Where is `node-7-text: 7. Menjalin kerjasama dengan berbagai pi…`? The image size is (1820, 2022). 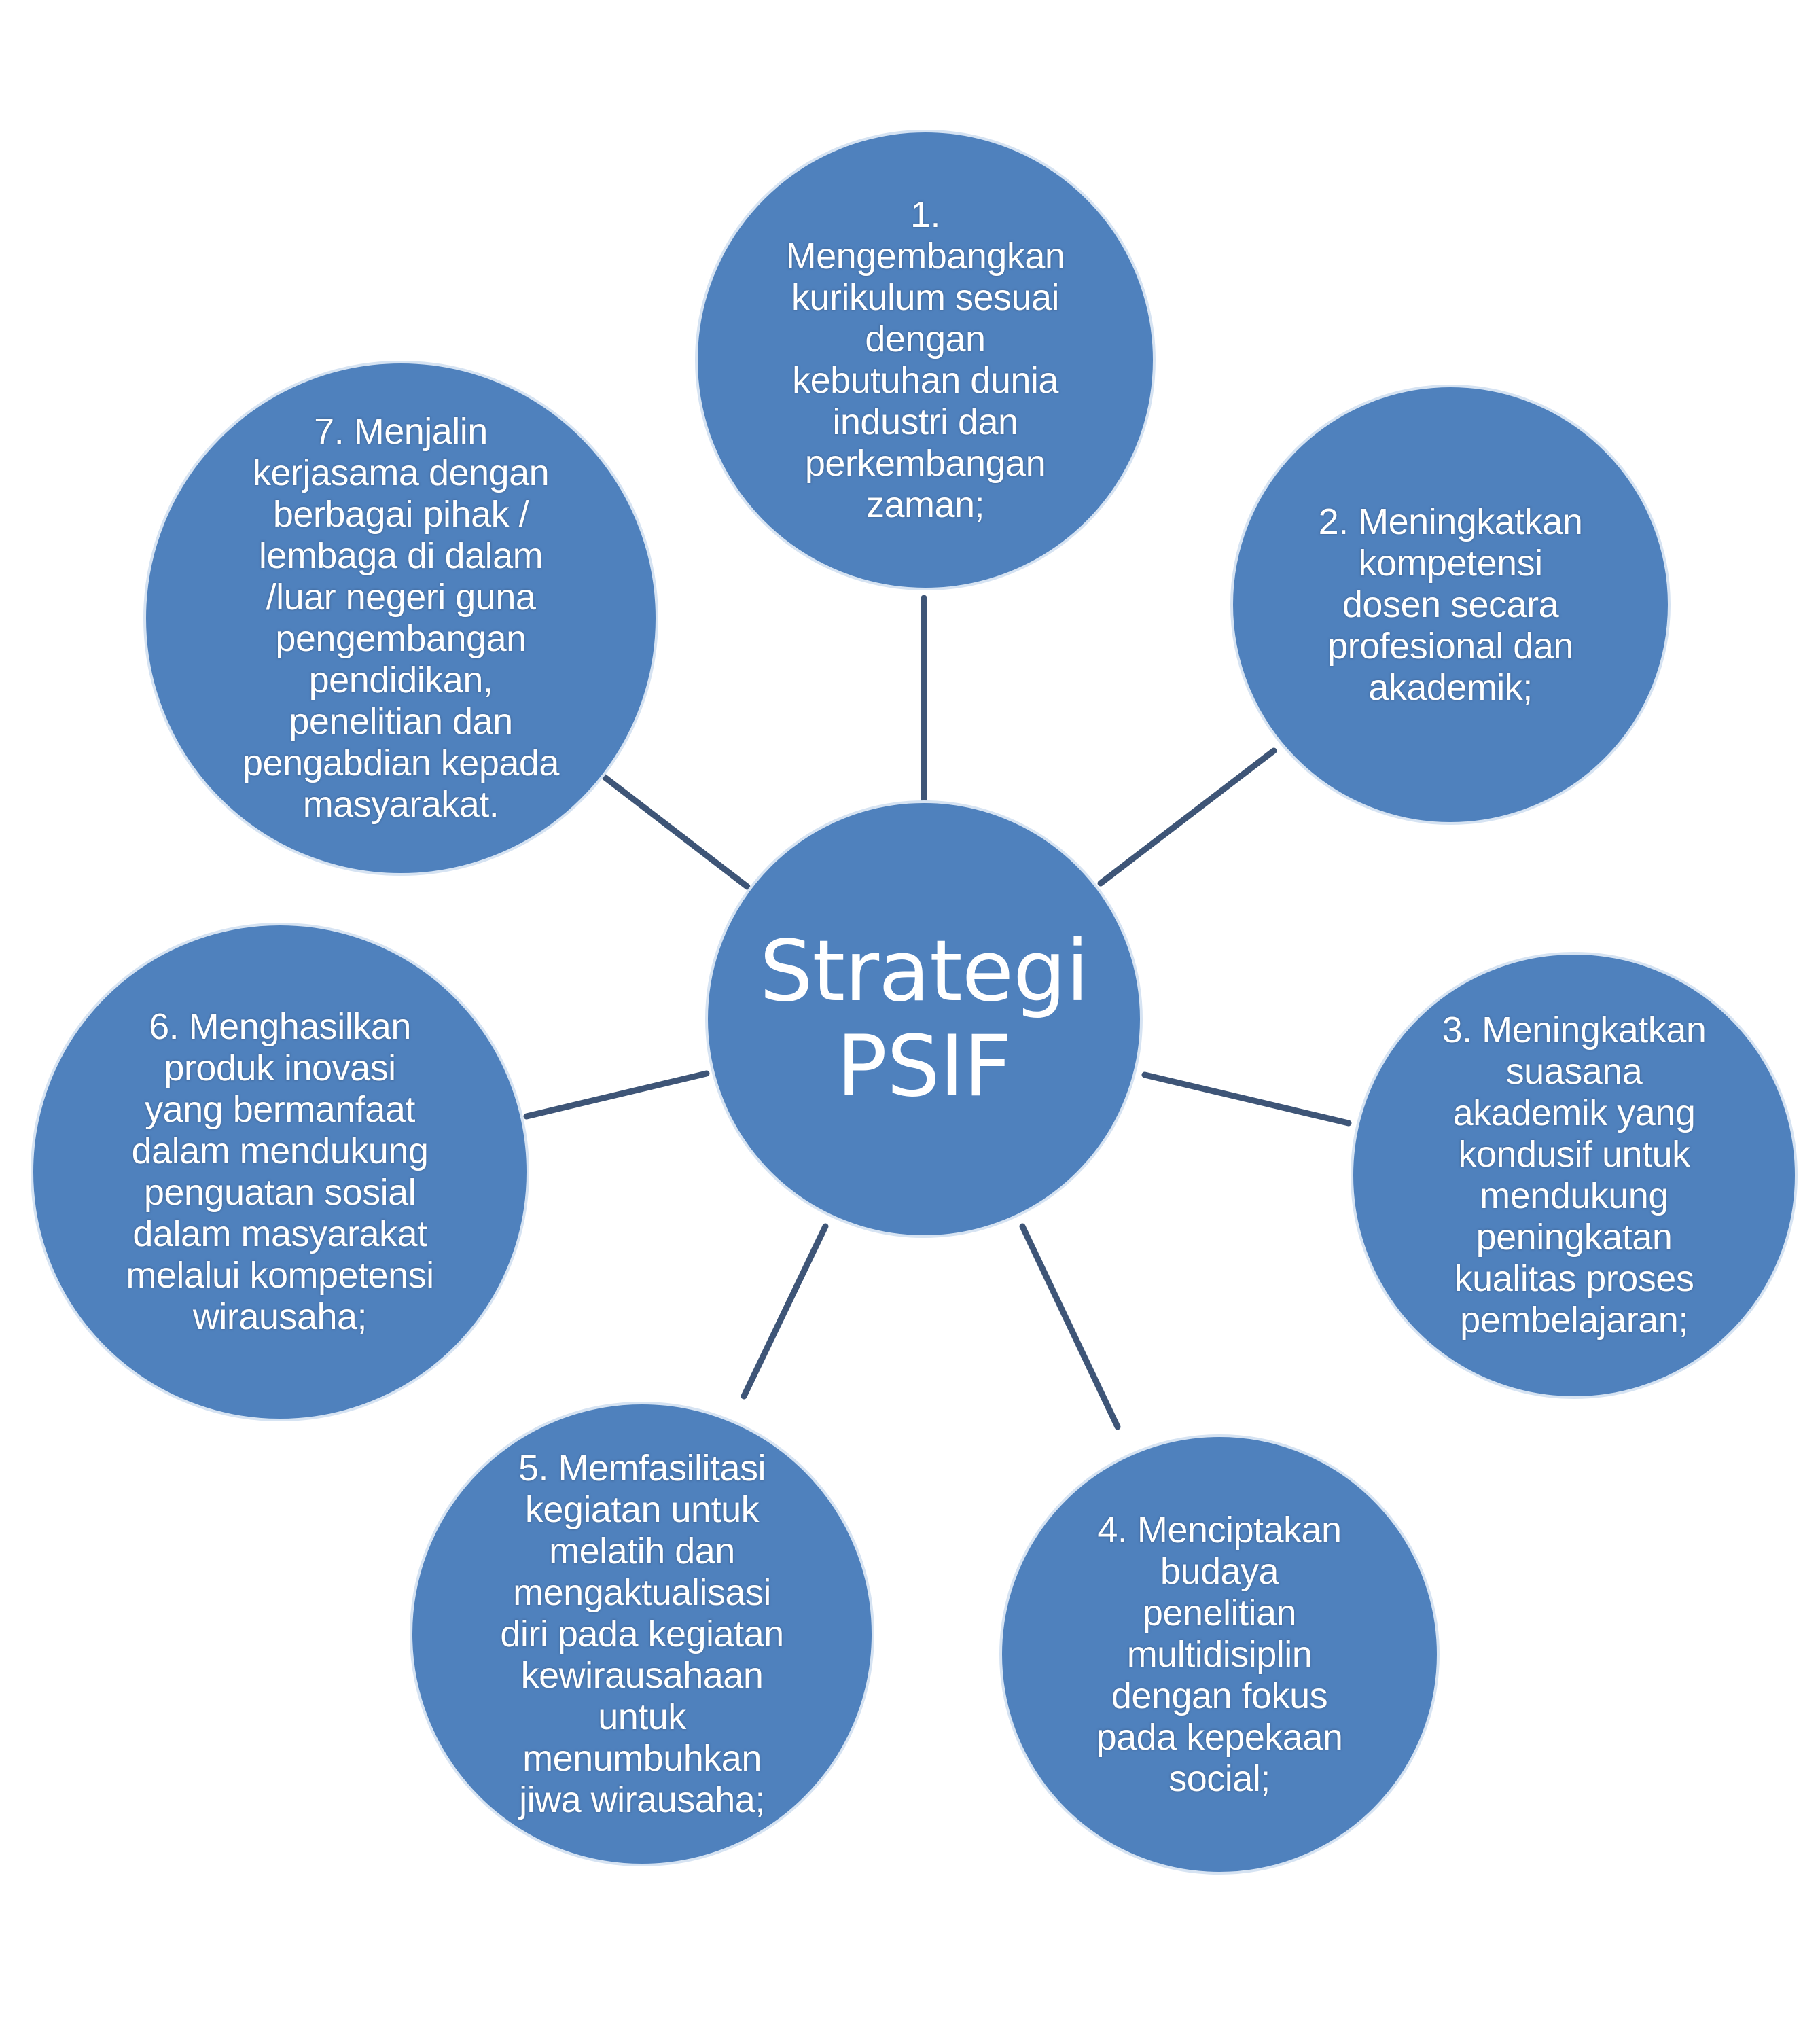
node-7-text: 7. Menjalin kerjasama dengan berbagai pi… is located at coordinates (401, 618).